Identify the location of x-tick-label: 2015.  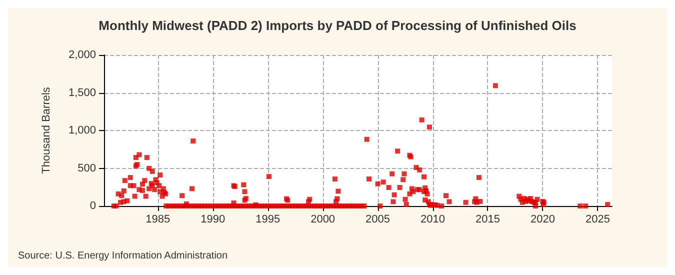
(488, 220).